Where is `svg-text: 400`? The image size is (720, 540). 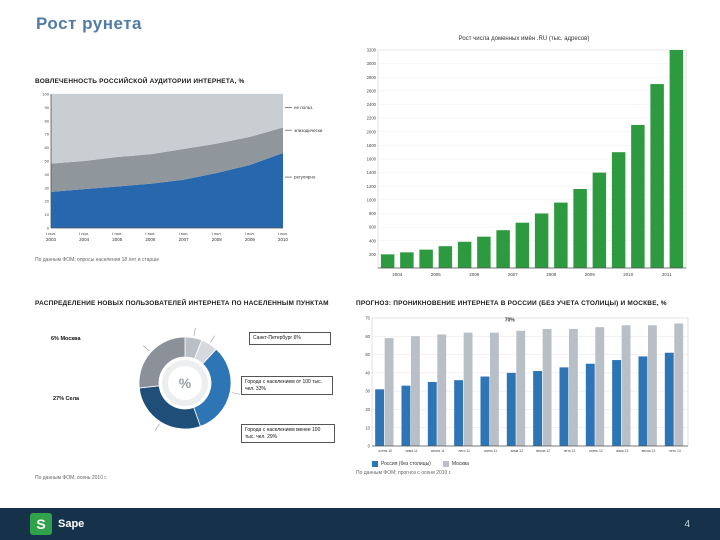
svg-text: 400 is located at coordinates (373, 240).